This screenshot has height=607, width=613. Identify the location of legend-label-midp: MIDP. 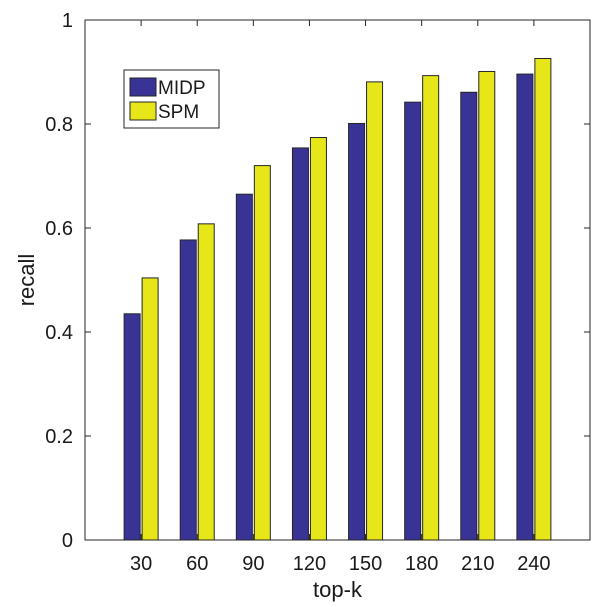
(182, 88).